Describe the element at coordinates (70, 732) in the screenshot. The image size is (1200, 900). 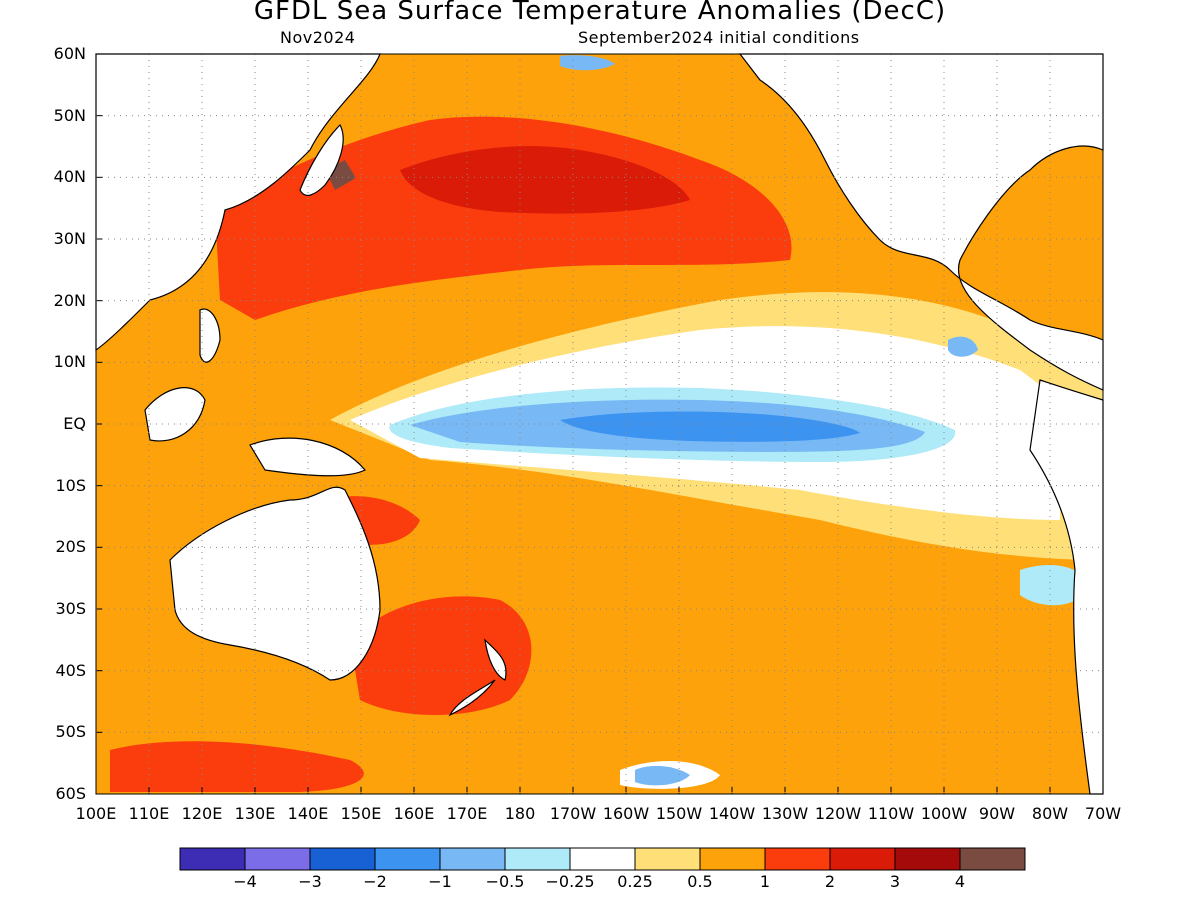
I see `lat-tick-label: 50S` at that location.